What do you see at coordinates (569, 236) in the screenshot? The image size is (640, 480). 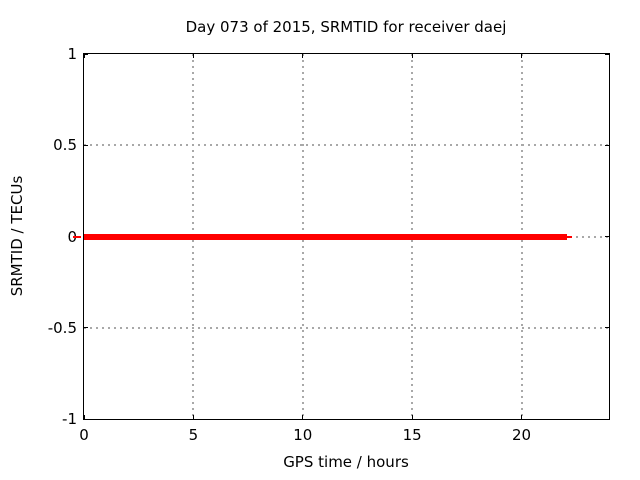 I see `series-line-end-cap` at bounding box center [569, 236].